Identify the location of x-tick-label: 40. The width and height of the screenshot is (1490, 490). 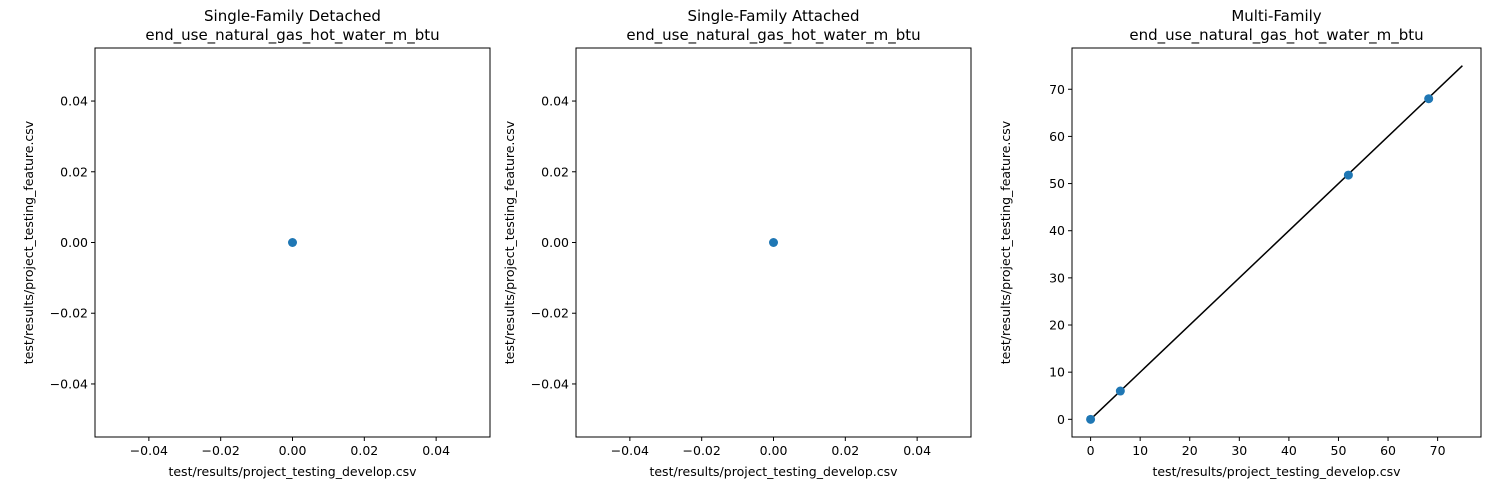
(1289, 450).